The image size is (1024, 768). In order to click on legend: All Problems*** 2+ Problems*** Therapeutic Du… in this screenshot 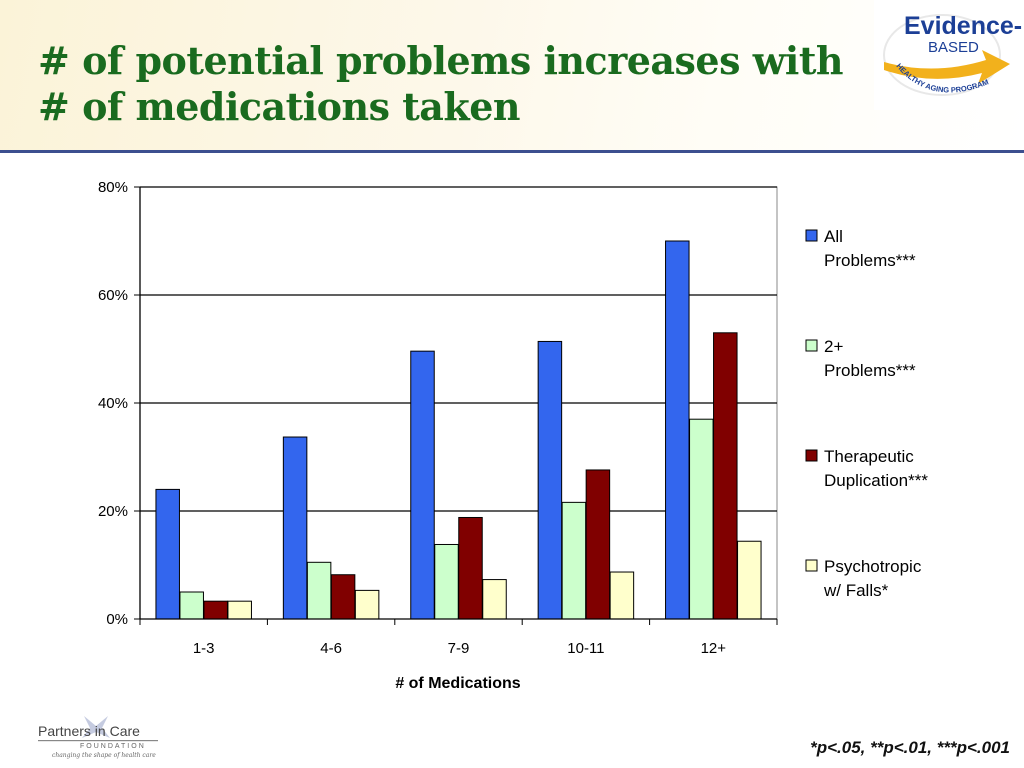, I will do `click(866, 413)`.